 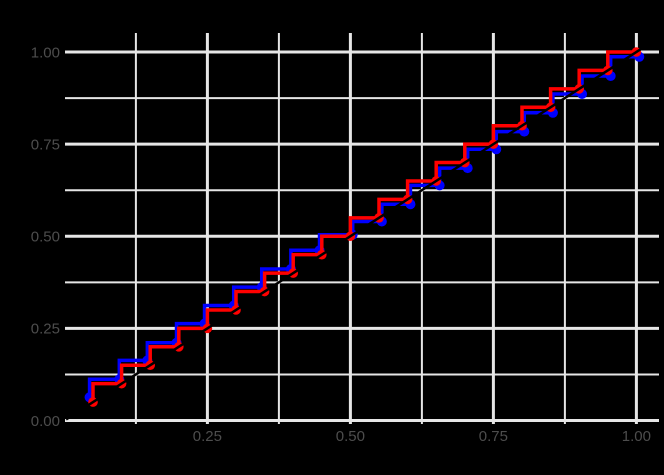 I want to click on x-axis-tick-label: 0.25, so click(x=207, y=436).